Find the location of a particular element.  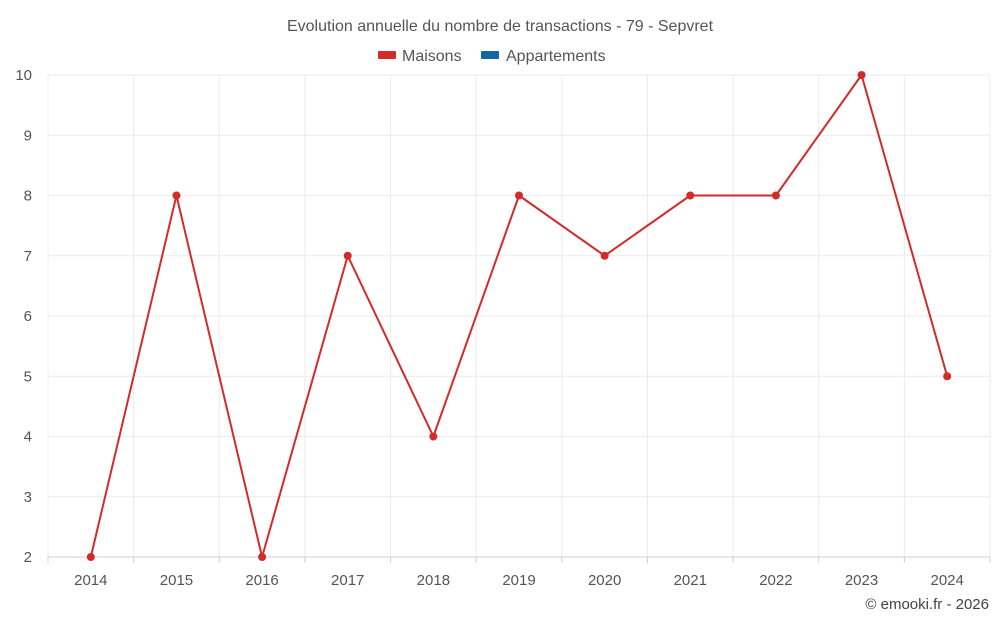

y-tick-label: 4 is located at coordinates (28, 437).